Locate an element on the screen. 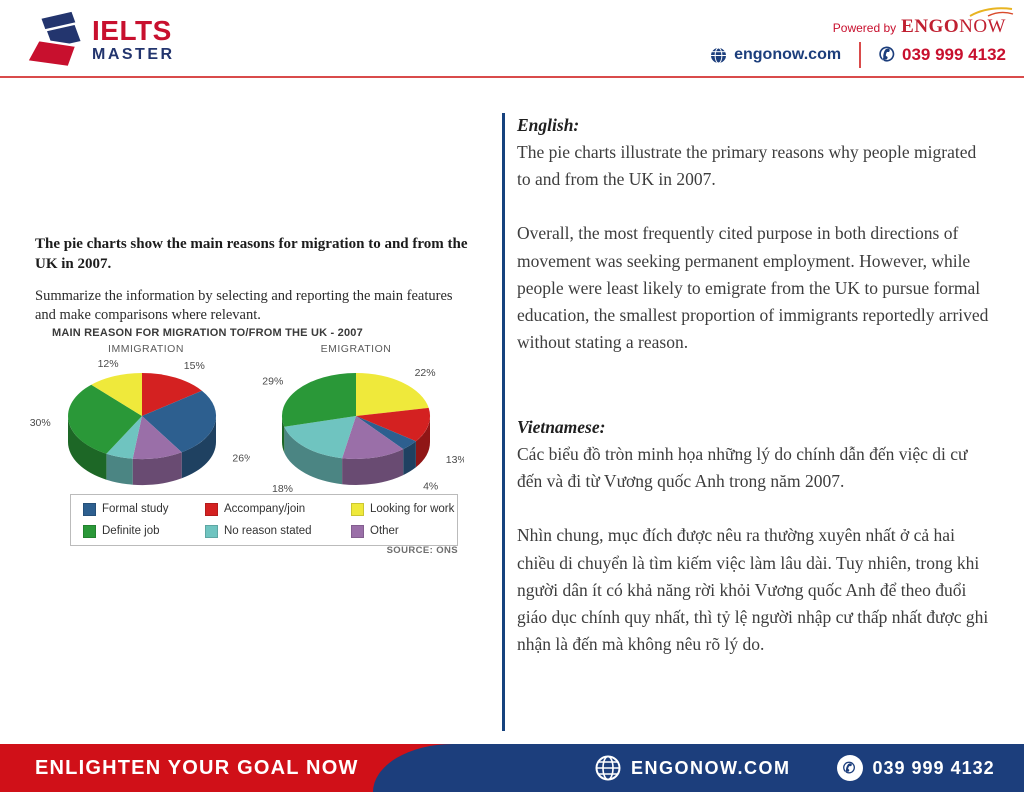 Image resolution: width=1024 pixels, height=792 pixels. legend-item-accompany-join: Accompany/join is located at coordinates (278, 509).